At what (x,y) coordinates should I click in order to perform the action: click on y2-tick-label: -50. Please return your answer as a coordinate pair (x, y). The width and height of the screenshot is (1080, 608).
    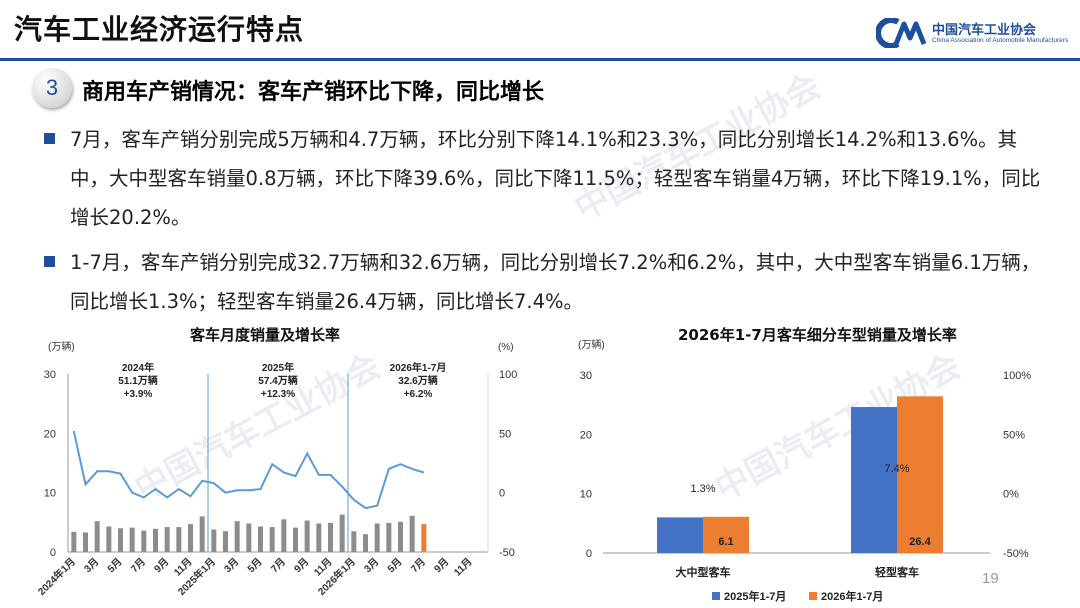
    Looking at the image, I should click on (507, 553).